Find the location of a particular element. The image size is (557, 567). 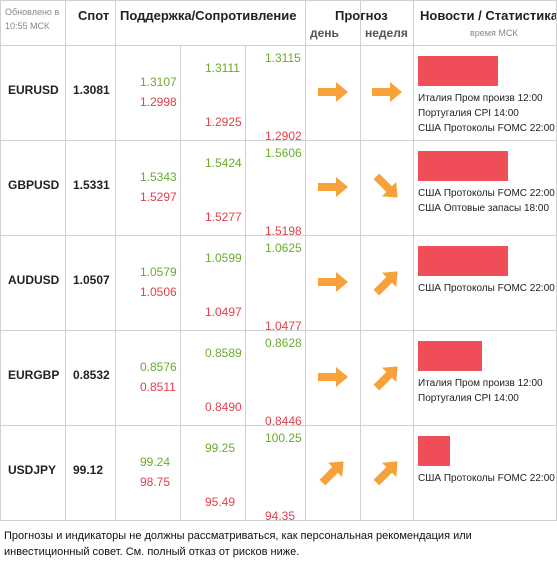

resistance: 0.8589 is located at coordinates (223, 353).